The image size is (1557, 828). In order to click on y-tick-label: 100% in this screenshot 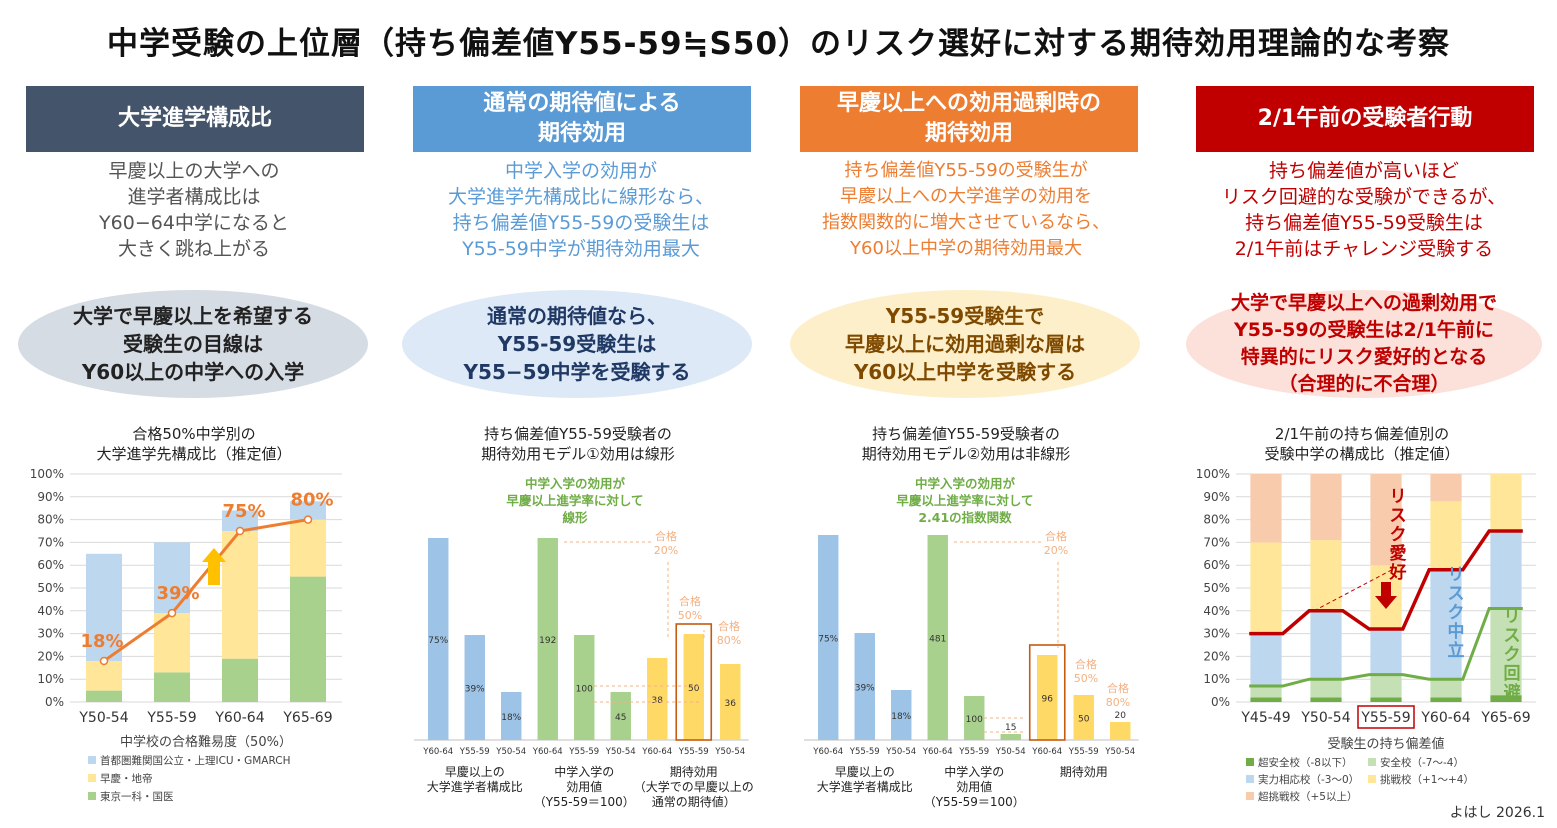, I will do `click(1213, 474)`.